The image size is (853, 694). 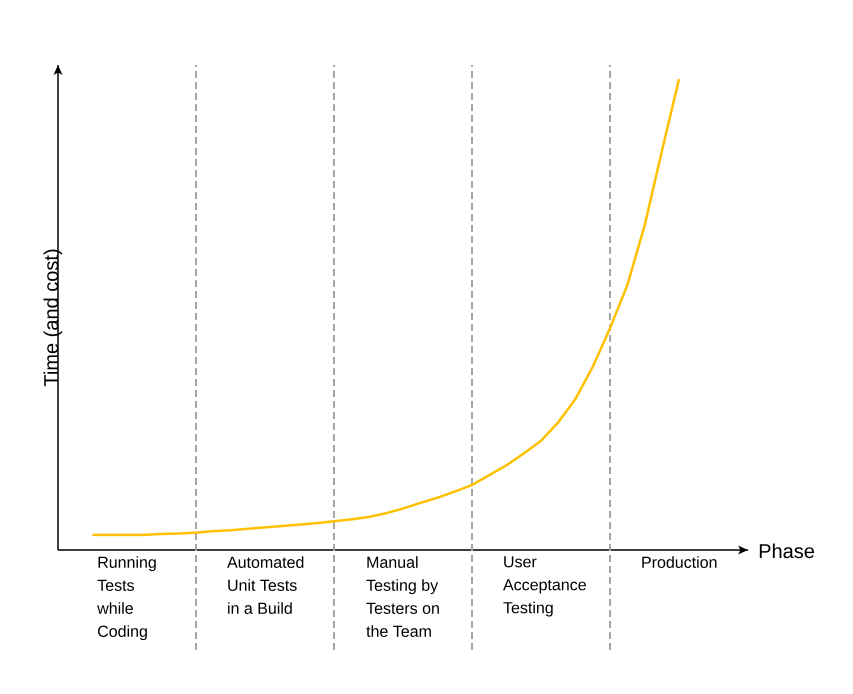 I want to click on x-tick-label: Running Tests while Coding, so click(x=126, y=598).